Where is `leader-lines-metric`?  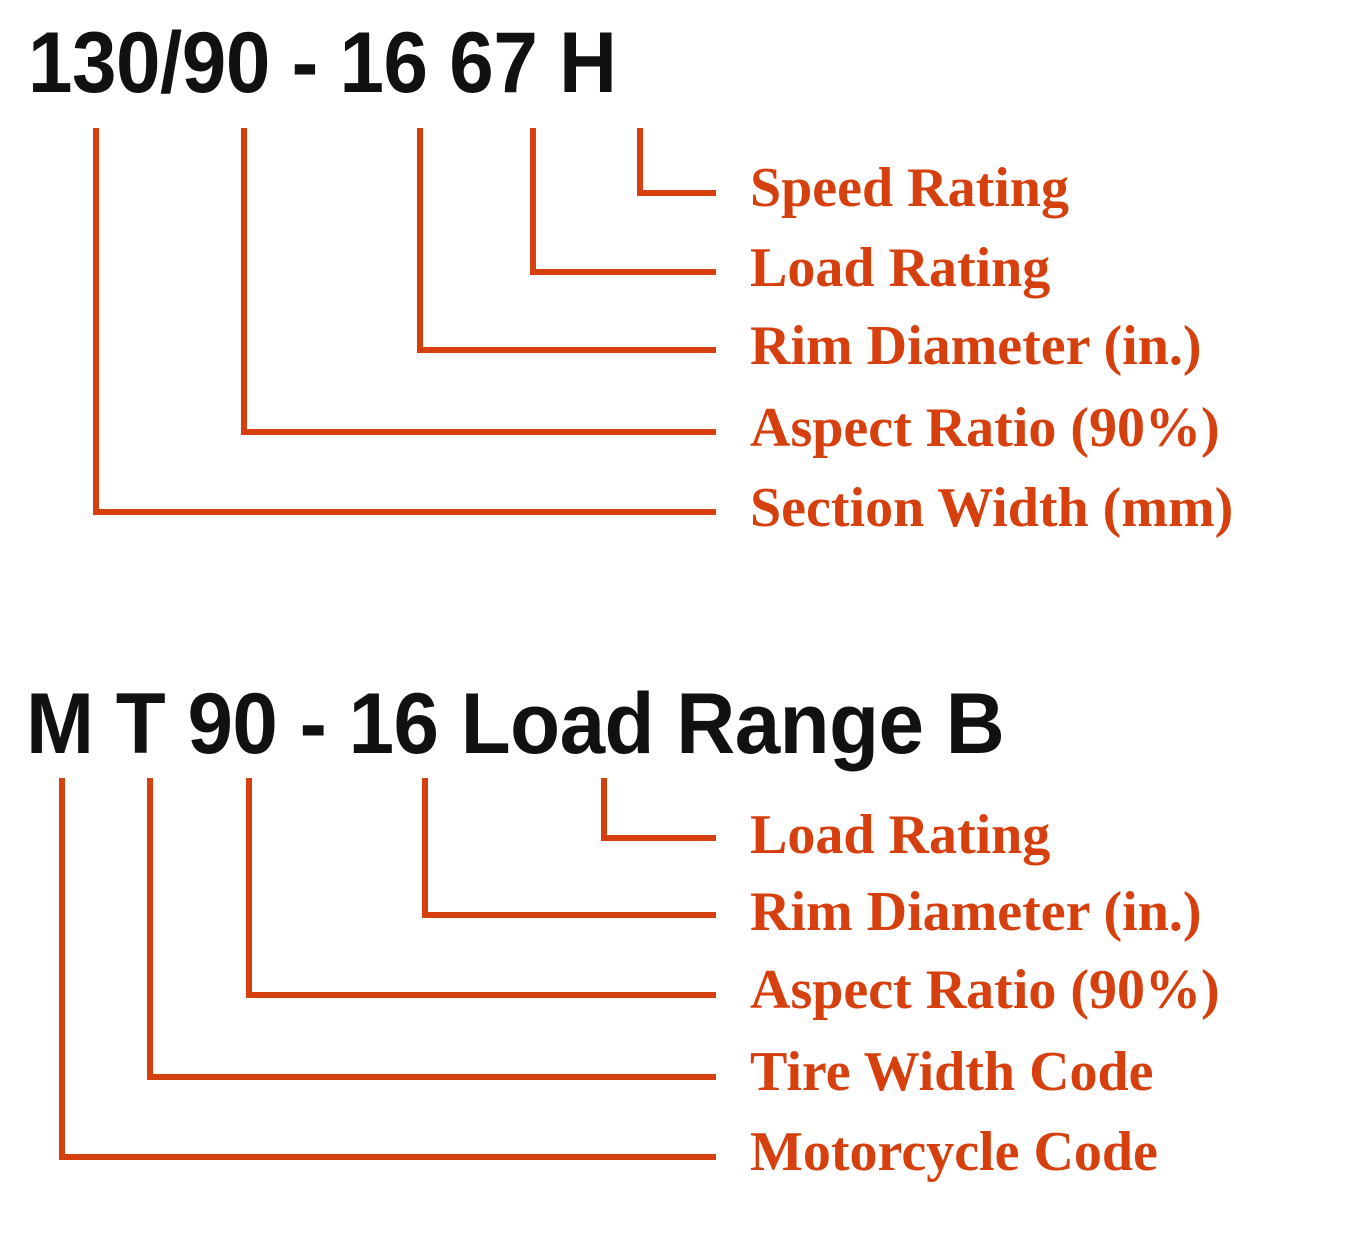 leader-lines-metric is located at coordinates (404, 321).